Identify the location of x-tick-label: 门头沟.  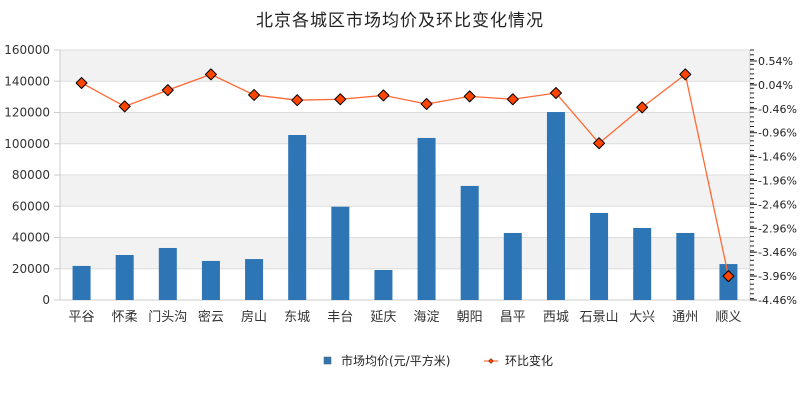
(167, 317).